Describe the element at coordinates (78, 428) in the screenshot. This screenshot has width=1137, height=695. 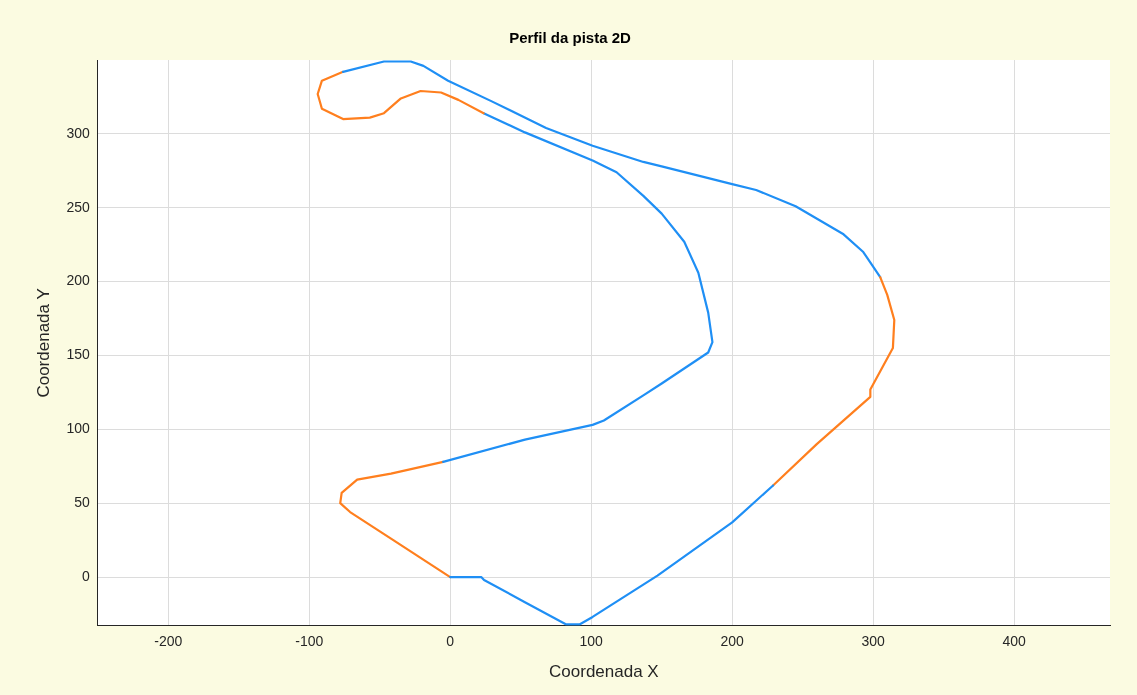
I see `y-tick-label: 100` at that location.